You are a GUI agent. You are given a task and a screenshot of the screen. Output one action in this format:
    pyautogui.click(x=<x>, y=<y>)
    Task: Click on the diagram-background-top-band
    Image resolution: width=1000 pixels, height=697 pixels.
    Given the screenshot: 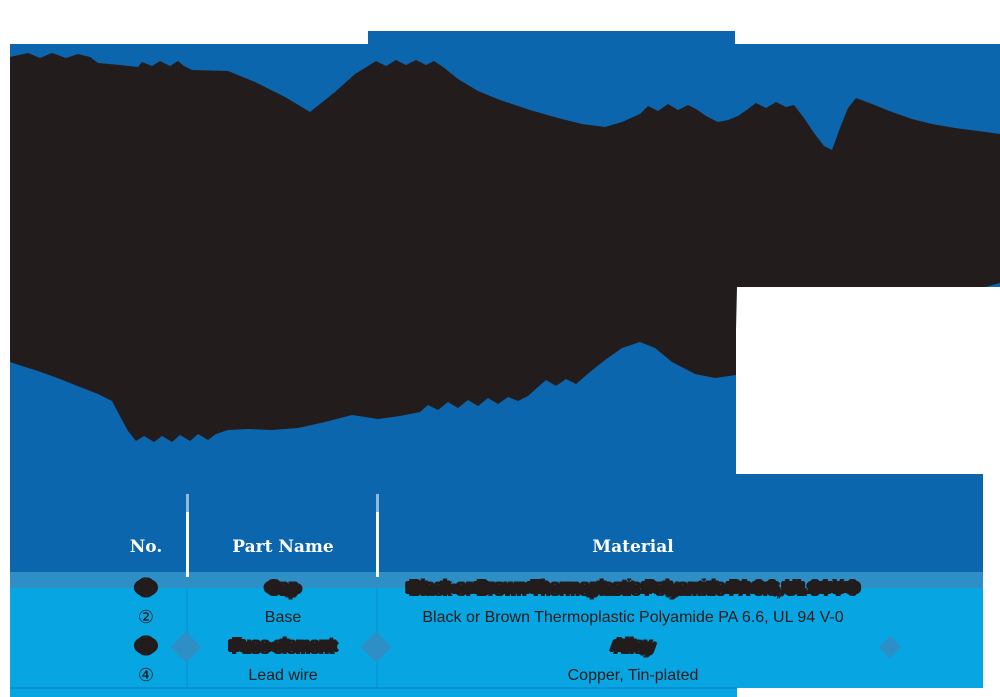 What is the action you would take?
    pyautogui.click(x=551, y=38)
    